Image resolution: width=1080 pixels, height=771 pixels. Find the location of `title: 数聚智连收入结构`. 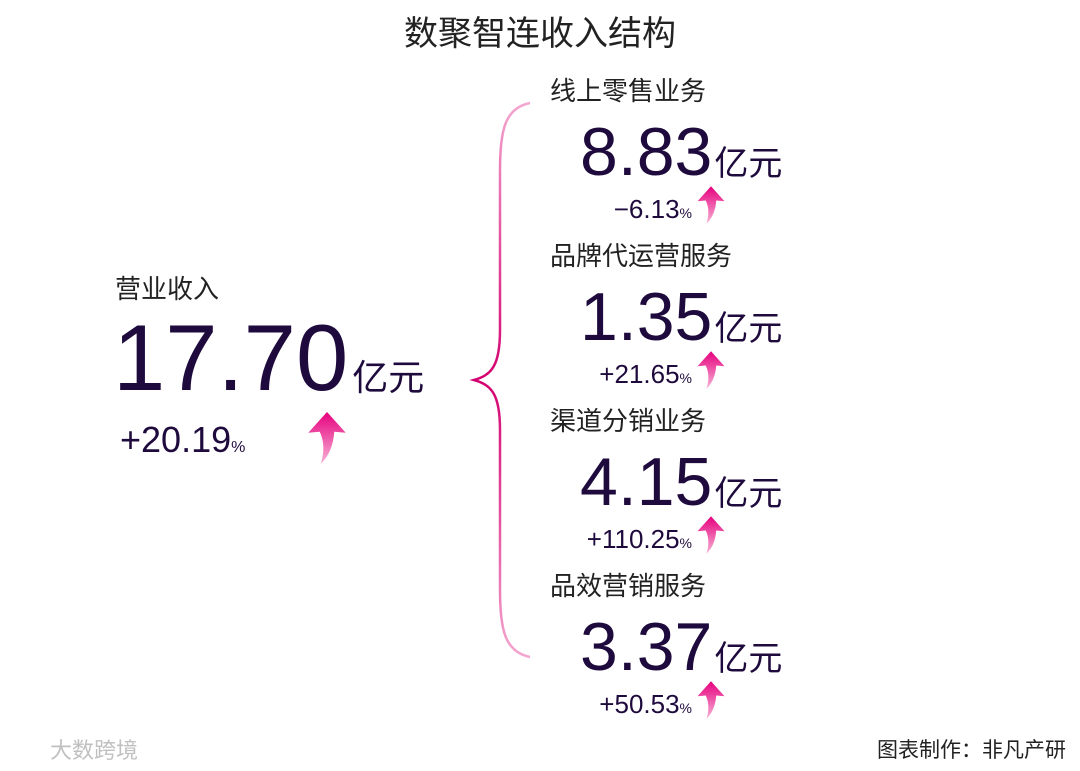

title: 数聚智连收入结构 is located at coordinates (540, 34).